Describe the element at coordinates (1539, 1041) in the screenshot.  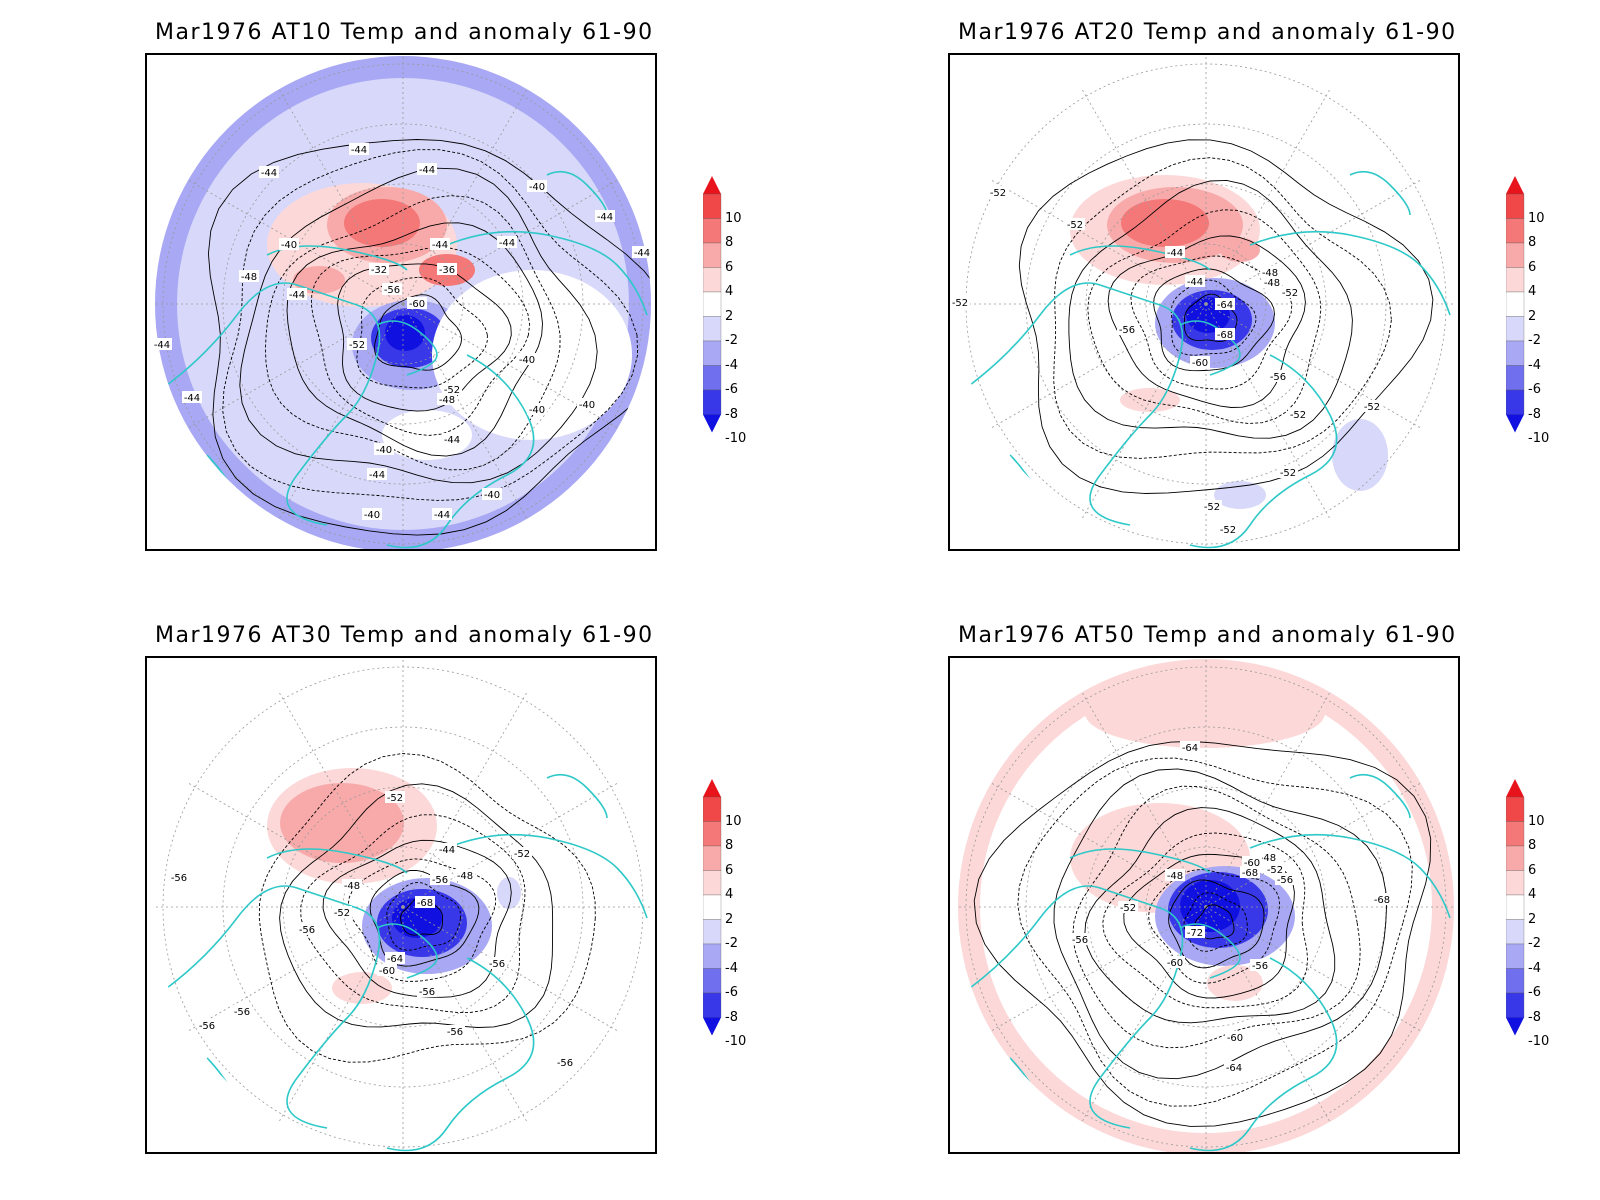
I see `colorbar-tick-label: -10` at that location.